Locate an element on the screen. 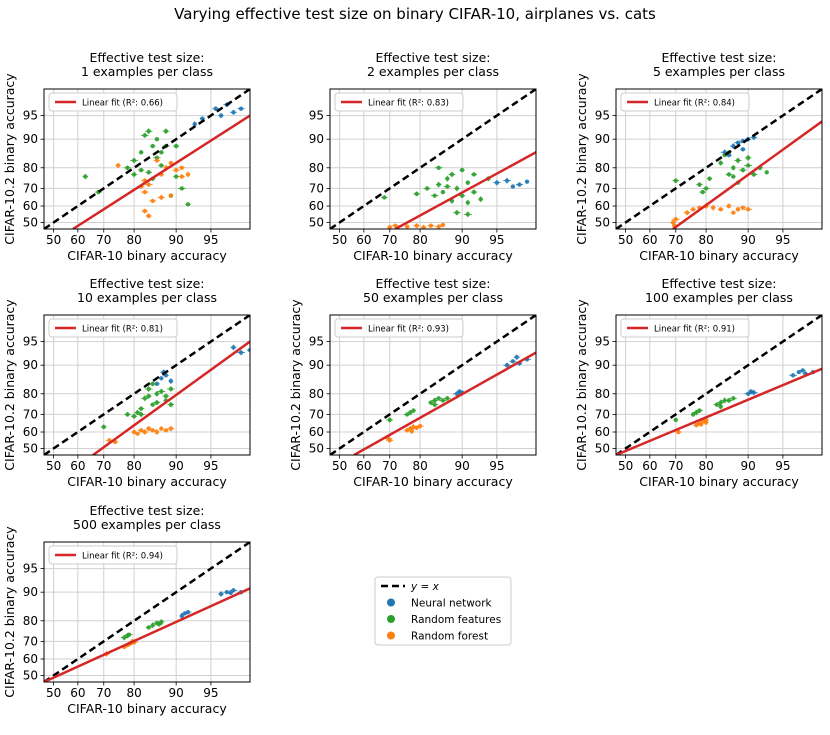 This screenshot has width=830, height=735. plot-area is located at coordinates (147, 612).